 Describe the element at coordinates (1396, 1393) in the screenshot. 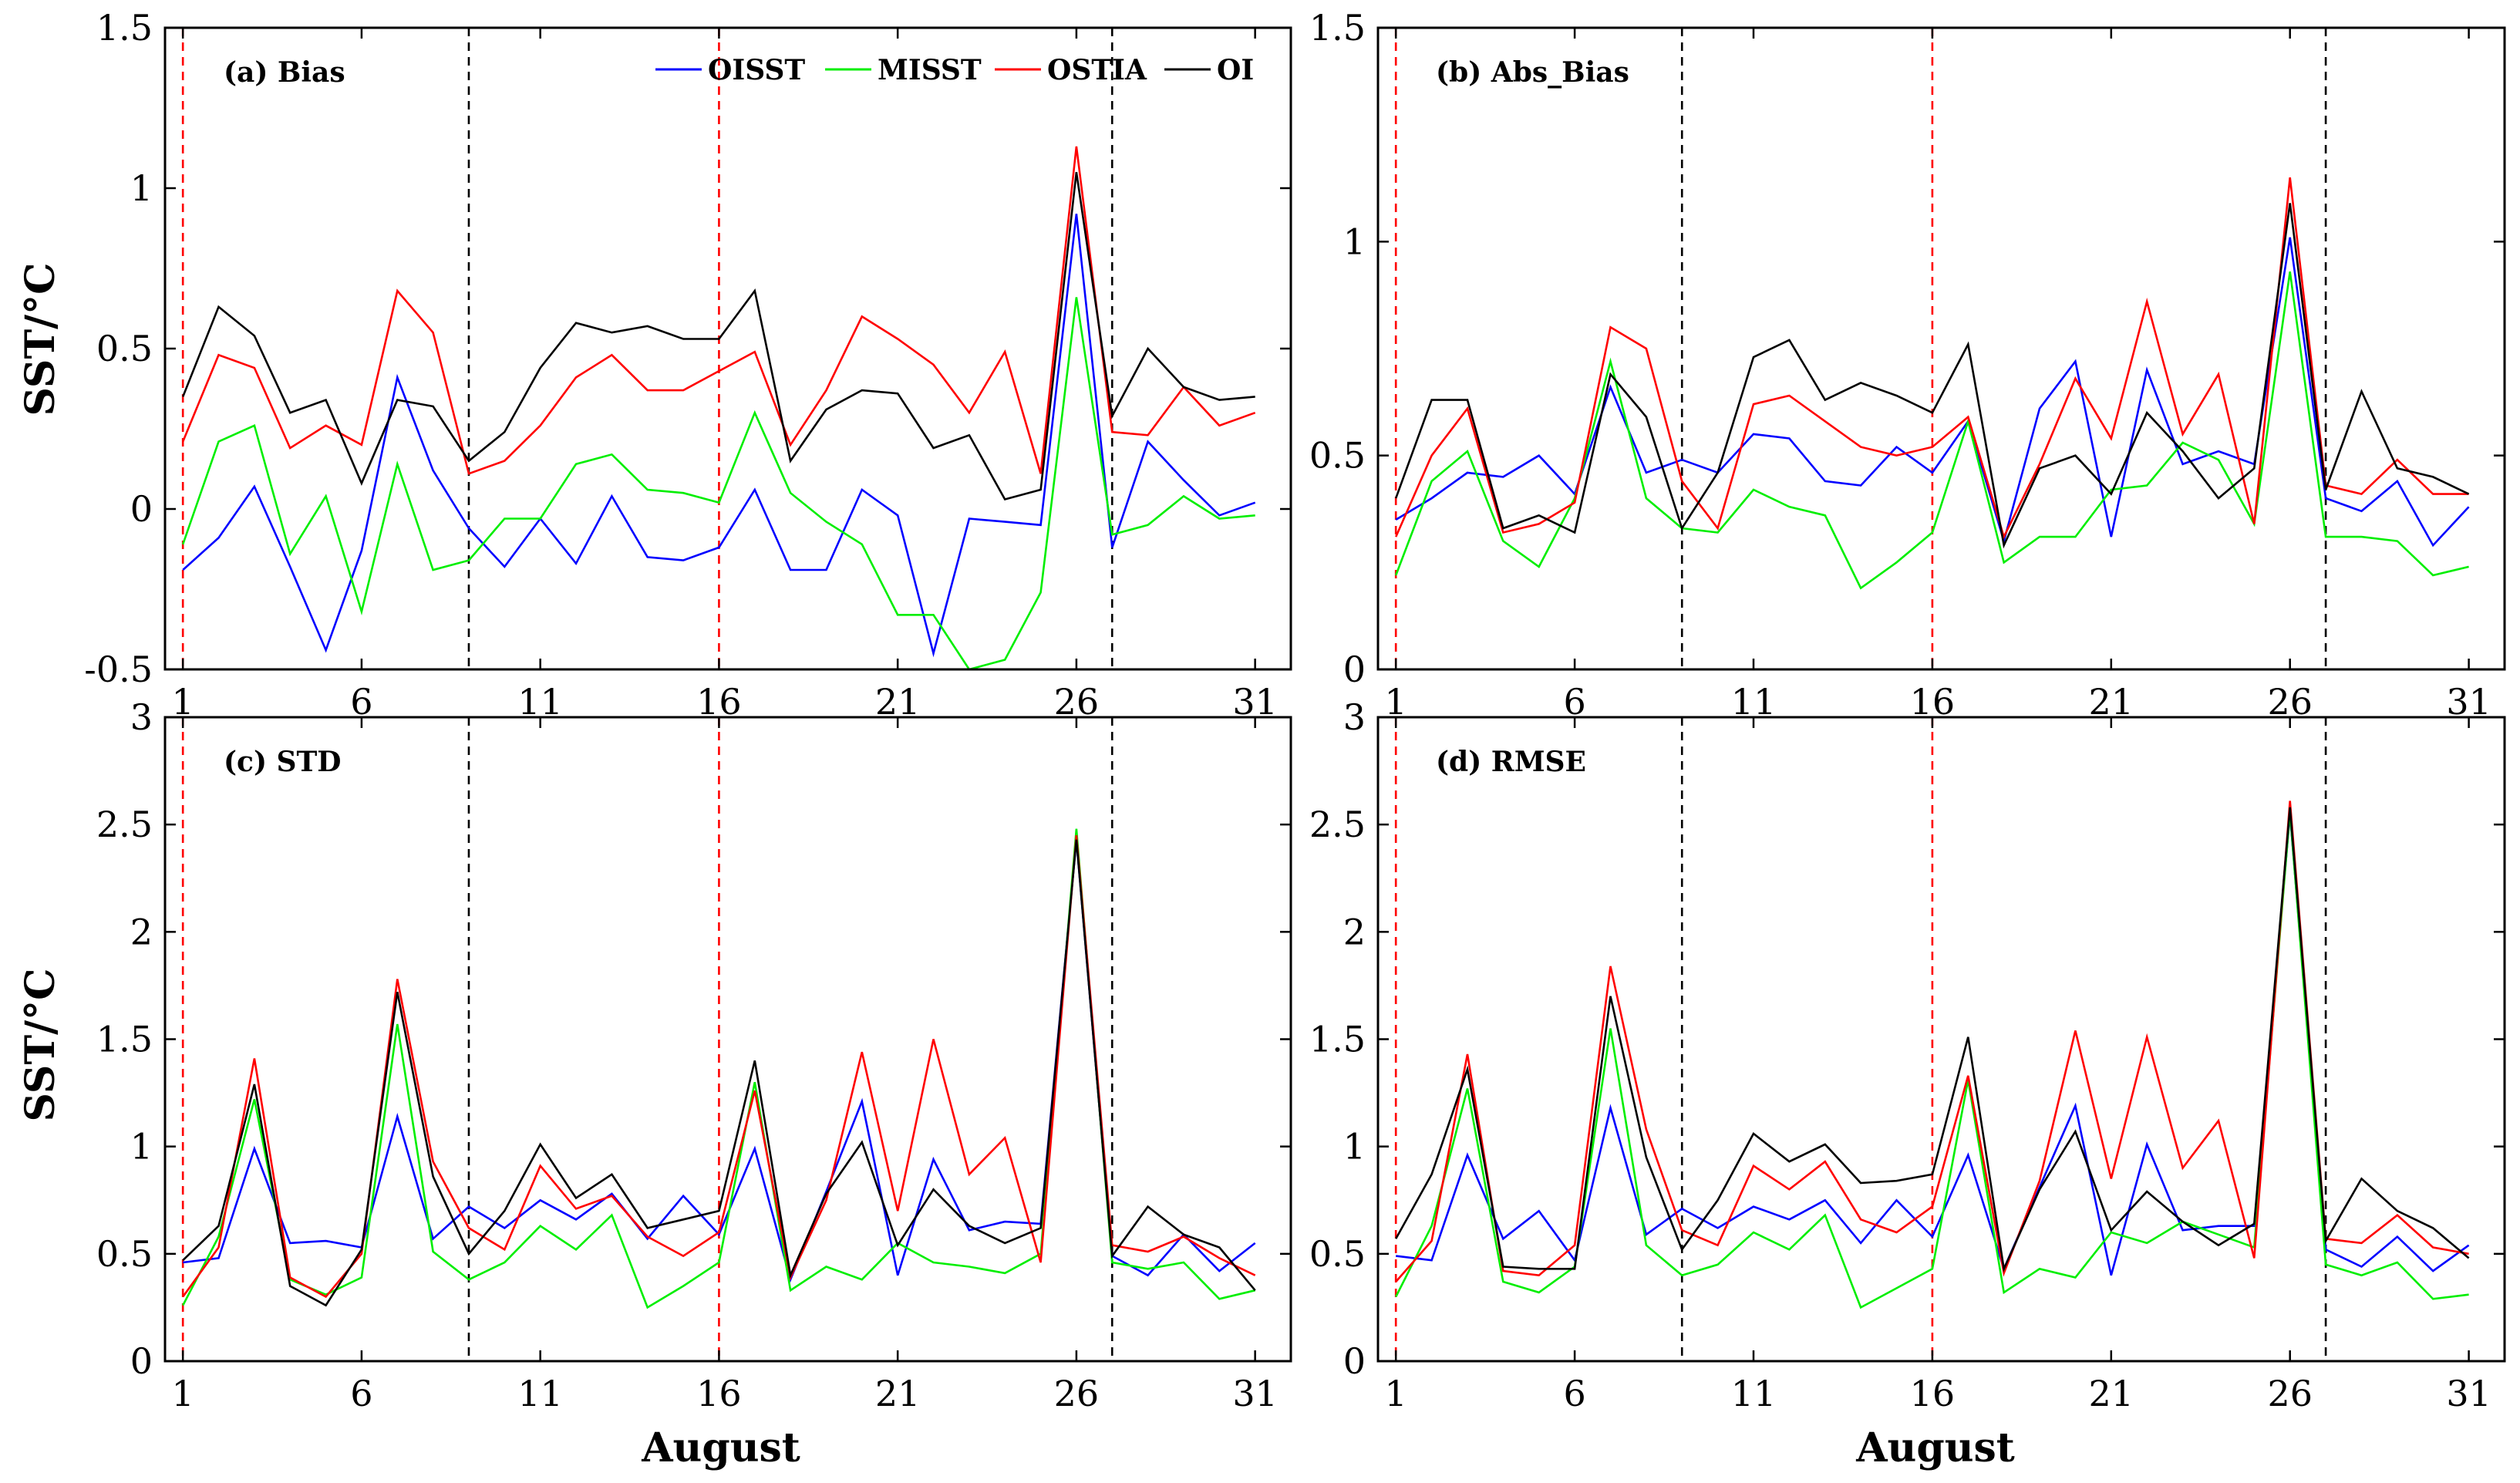

I see `panel-d-x-tick-label: 1` at that location.